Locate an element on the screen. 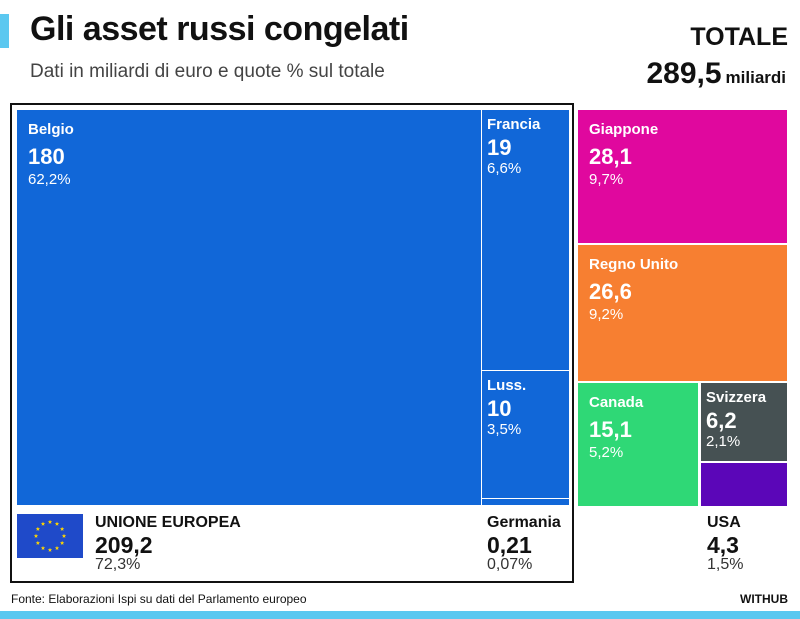 The image size is (800, 619). treemap-cell-canada: Canada 15,1 5,2% is located at coordinates (638, 444).